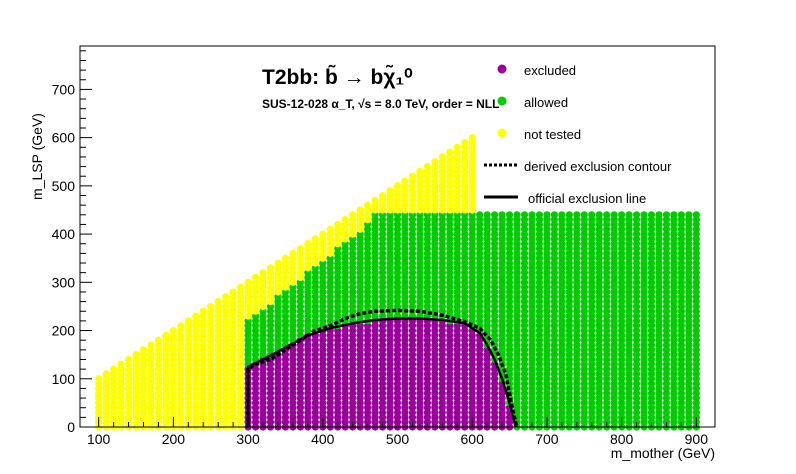 The height and width of the screenshot is (474, 796). Describe the element at coordinates (546, 102) in the screenshot. I see `legend-label-allowed: allowed` at that location.